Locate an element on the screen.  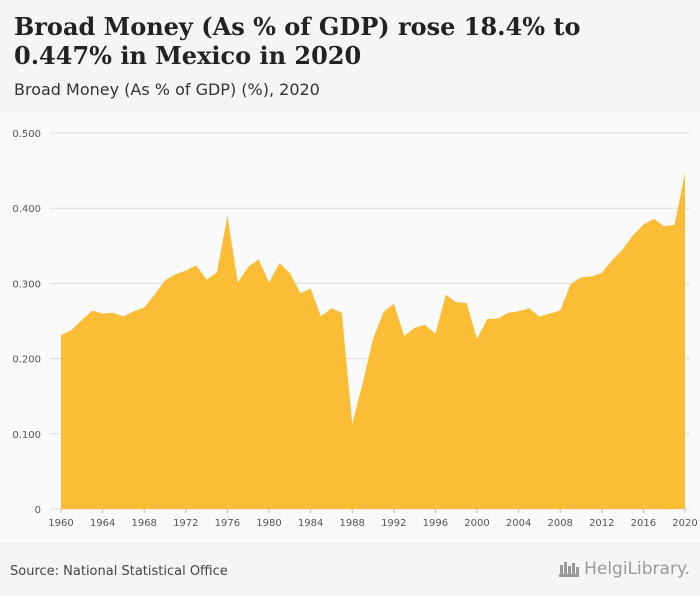
x-tick-label: 1960 is located at coordinates (60, 523).